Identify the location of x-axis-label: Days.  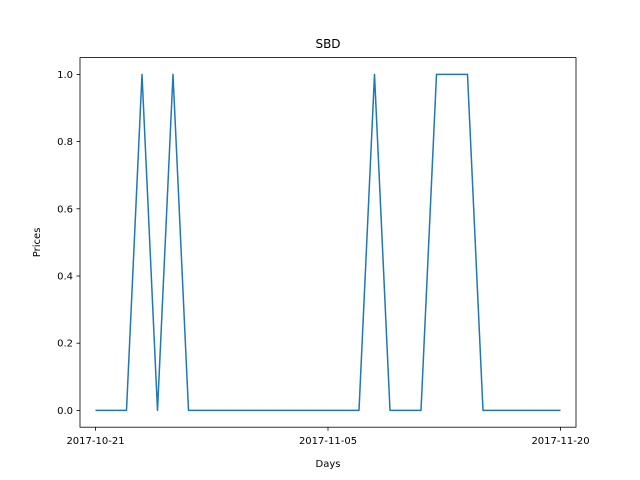
(328, 464).